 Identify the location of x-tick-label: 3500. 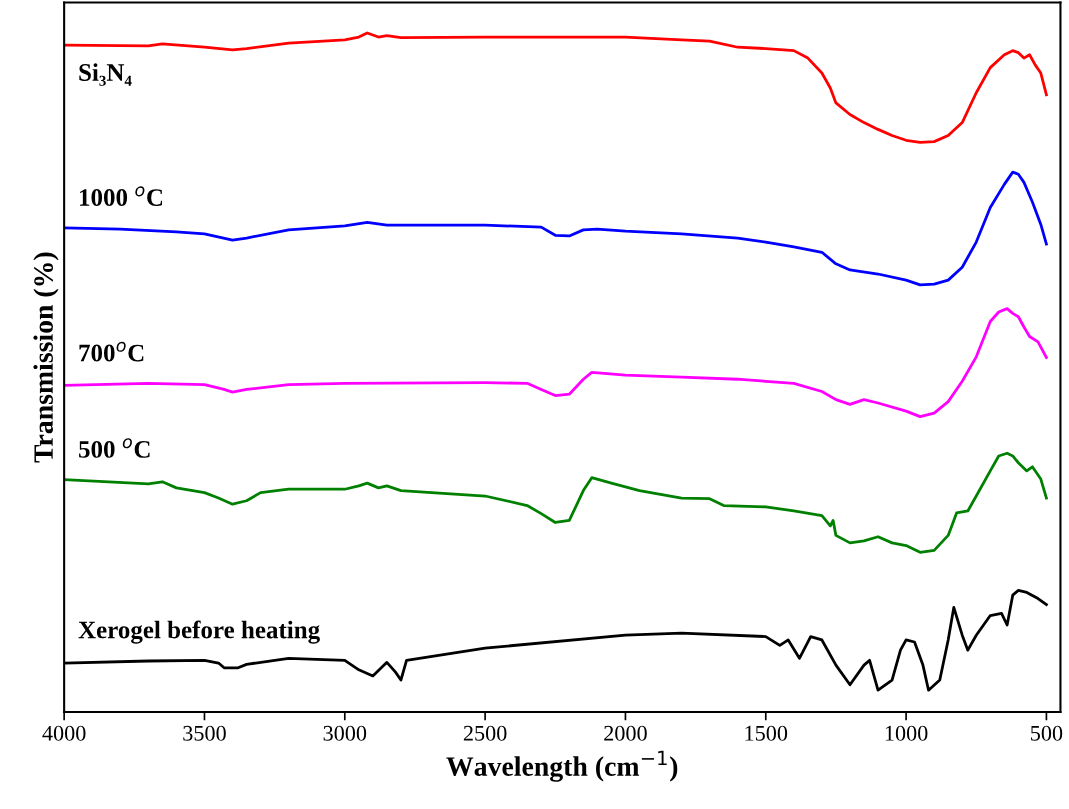
(204, 733).